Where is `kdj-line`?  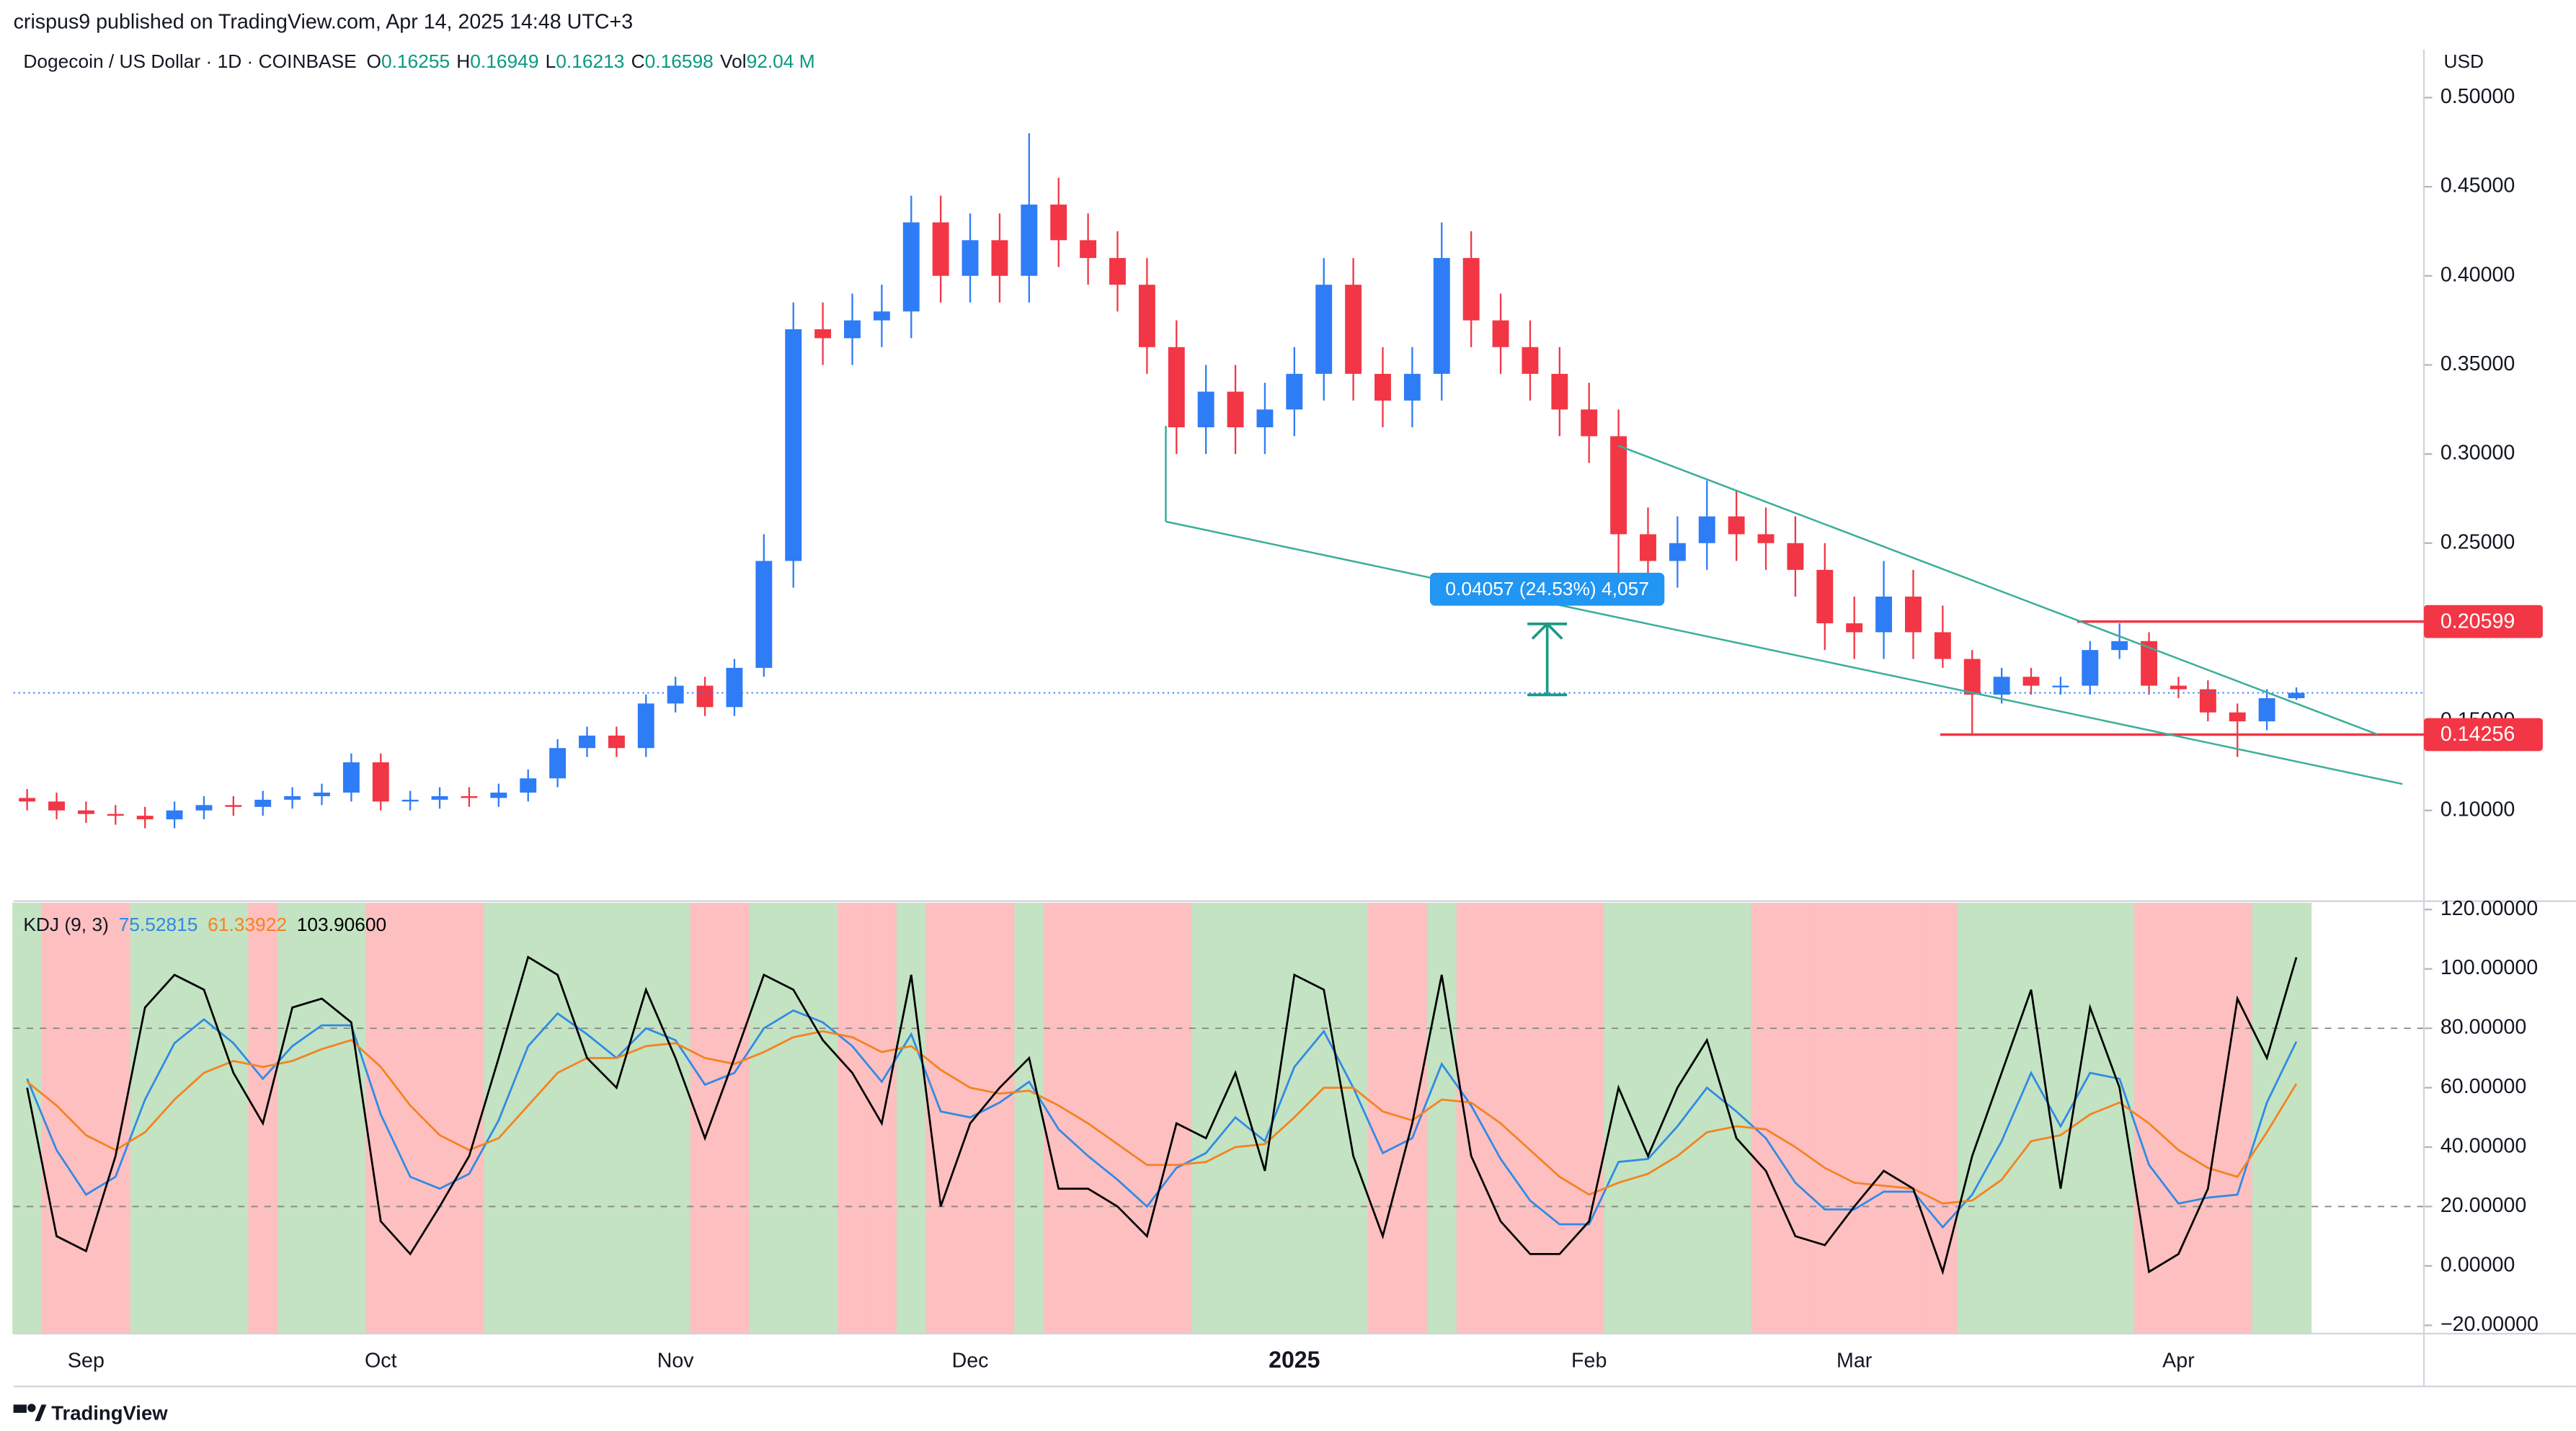
kdj-line is located at coordinates (1162, 1119).